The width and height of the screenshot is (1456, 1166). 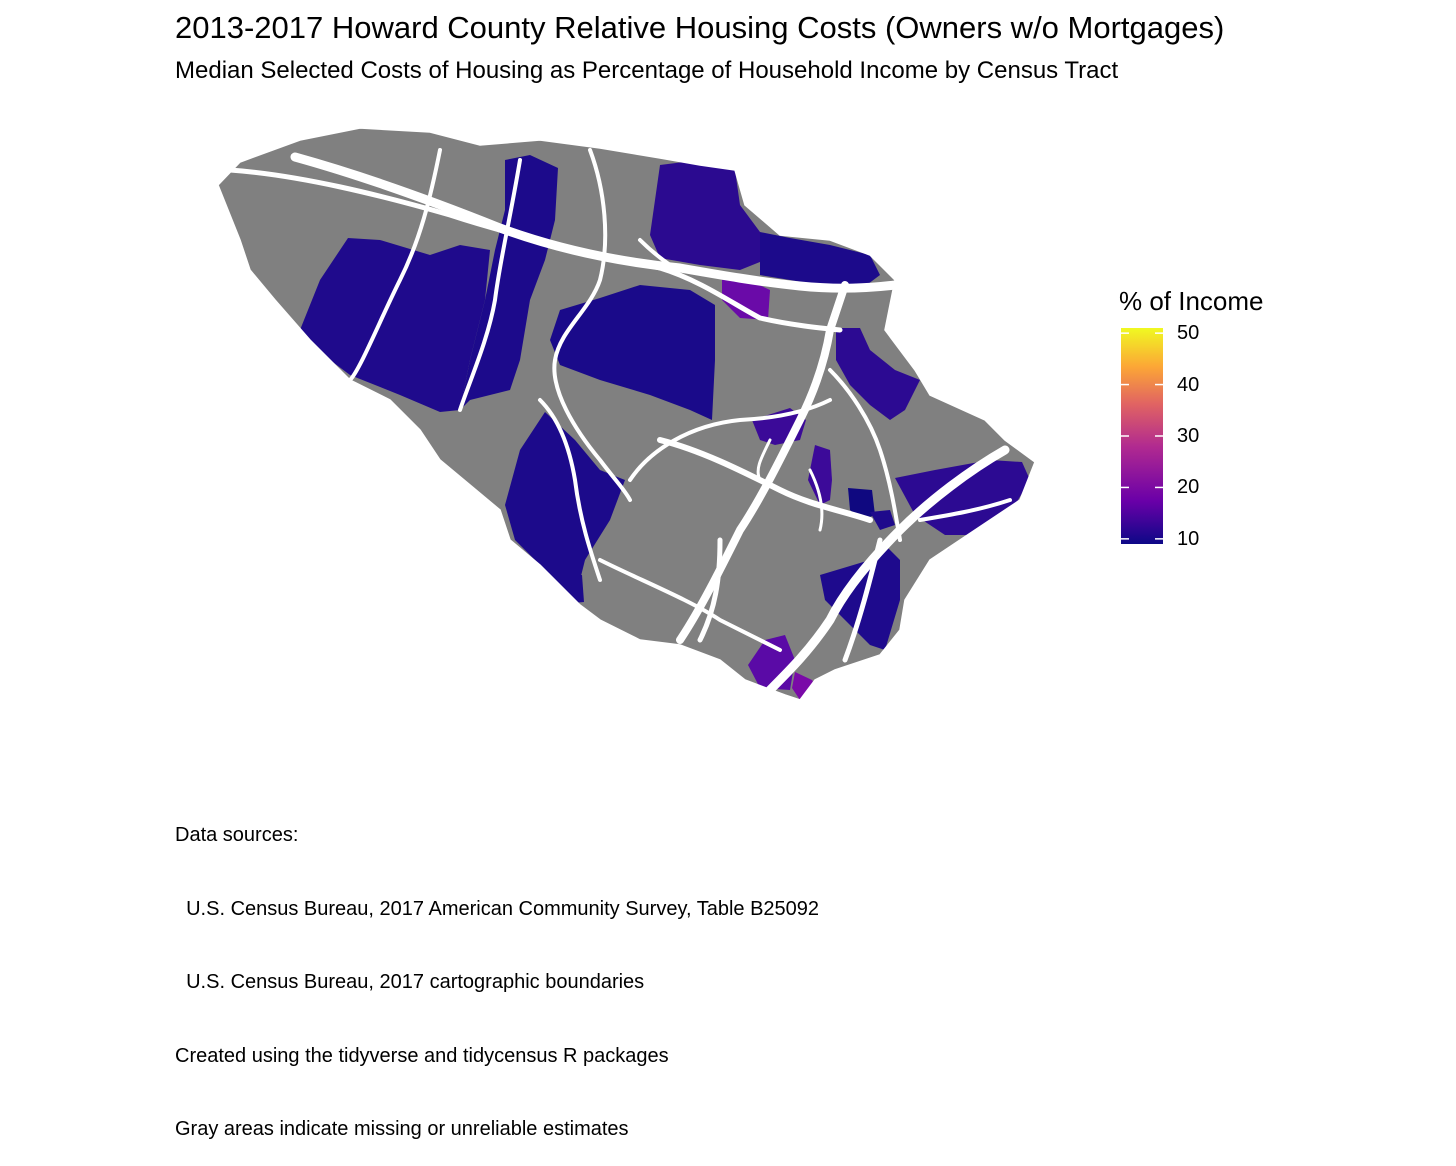 What do you see at coordinates (1188, 436) in the screenshot?
I see `legend-tick-label: 30` at bounding box center [1188, 436].